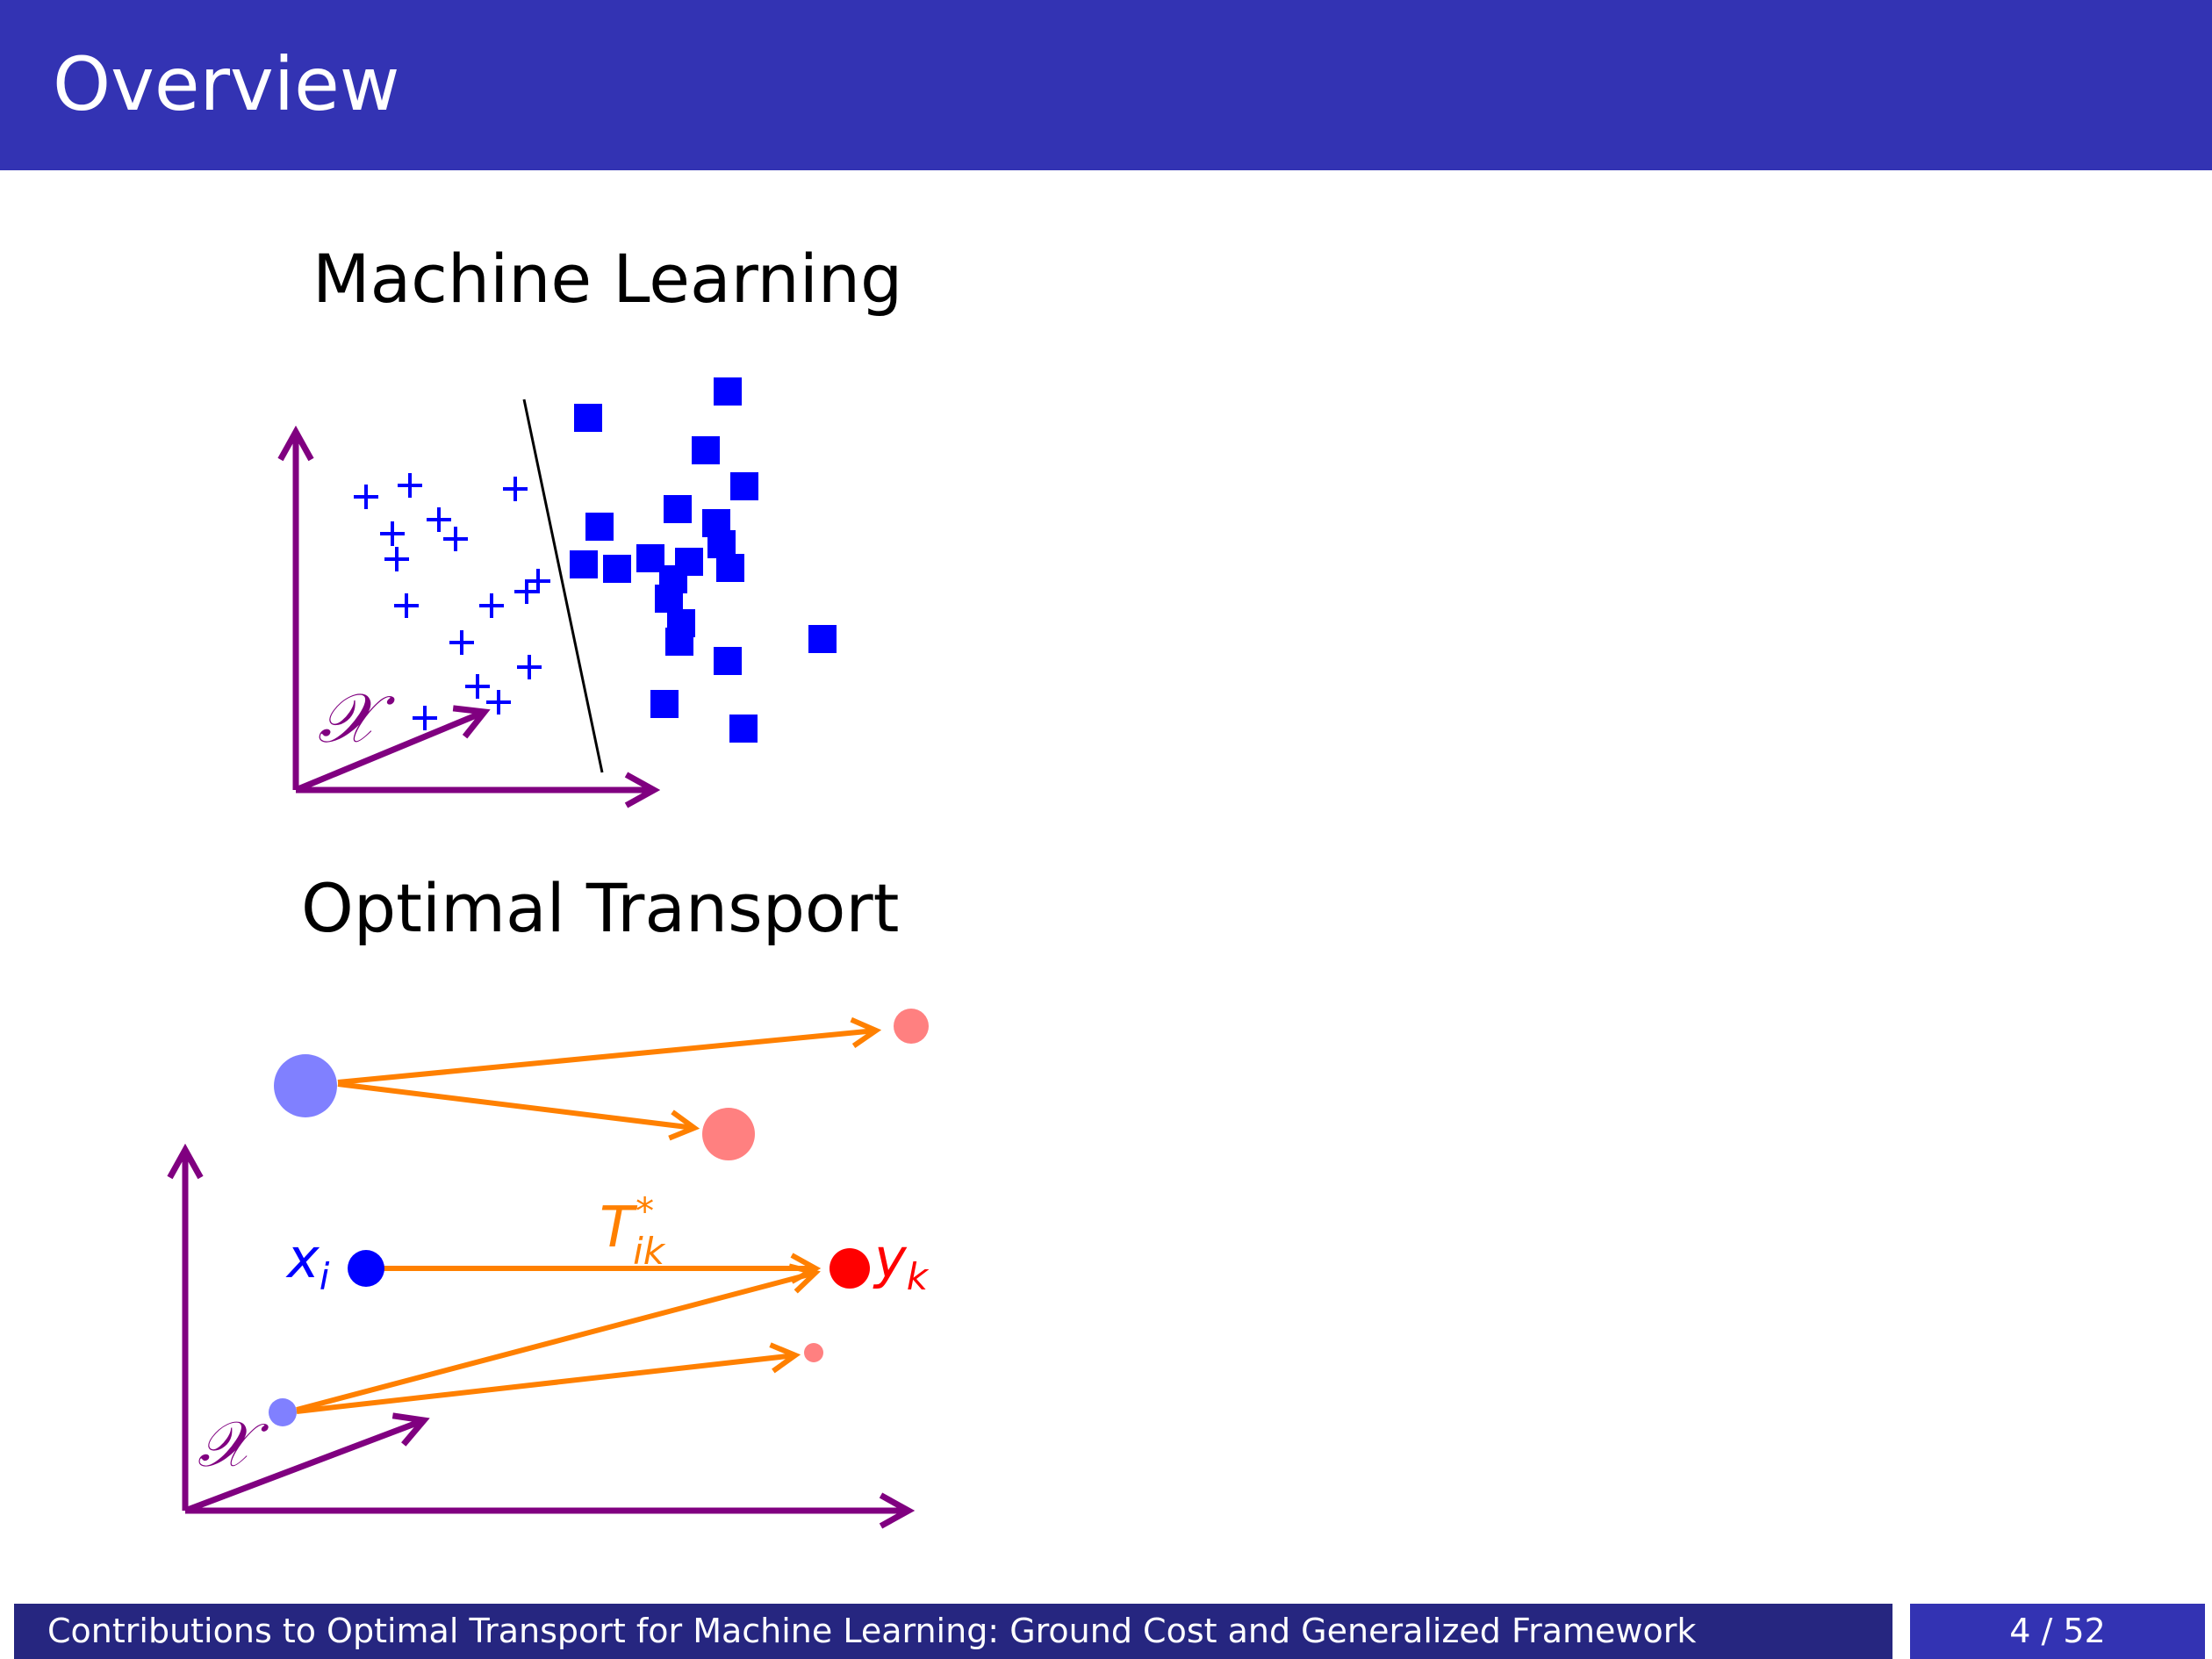 The height and width of the screenshot is (1659, 2212). What do you see at coordinates (366, 1268) in the screenshot?
I see `source-point-xi` at bounding box center [366, 1268].